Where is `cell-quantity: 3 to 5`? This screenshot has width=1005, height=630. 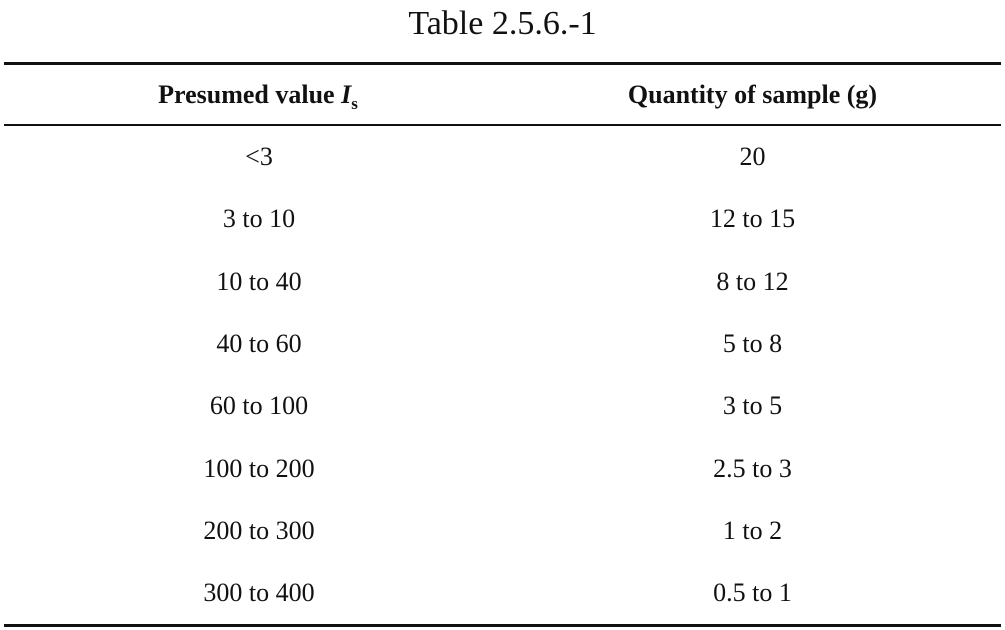 cell-quantity: 3 to 5 is located at coordinates (752, 406).